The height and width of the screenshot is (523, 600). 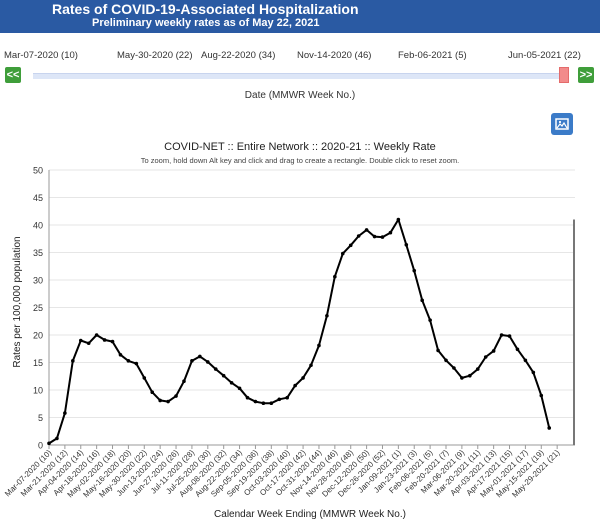 What do you see at coordinates (238, 55) in the screenshot?
I see `timeline-label-2: Aug-22-2020 (34)` at bounding box center [238, 55].